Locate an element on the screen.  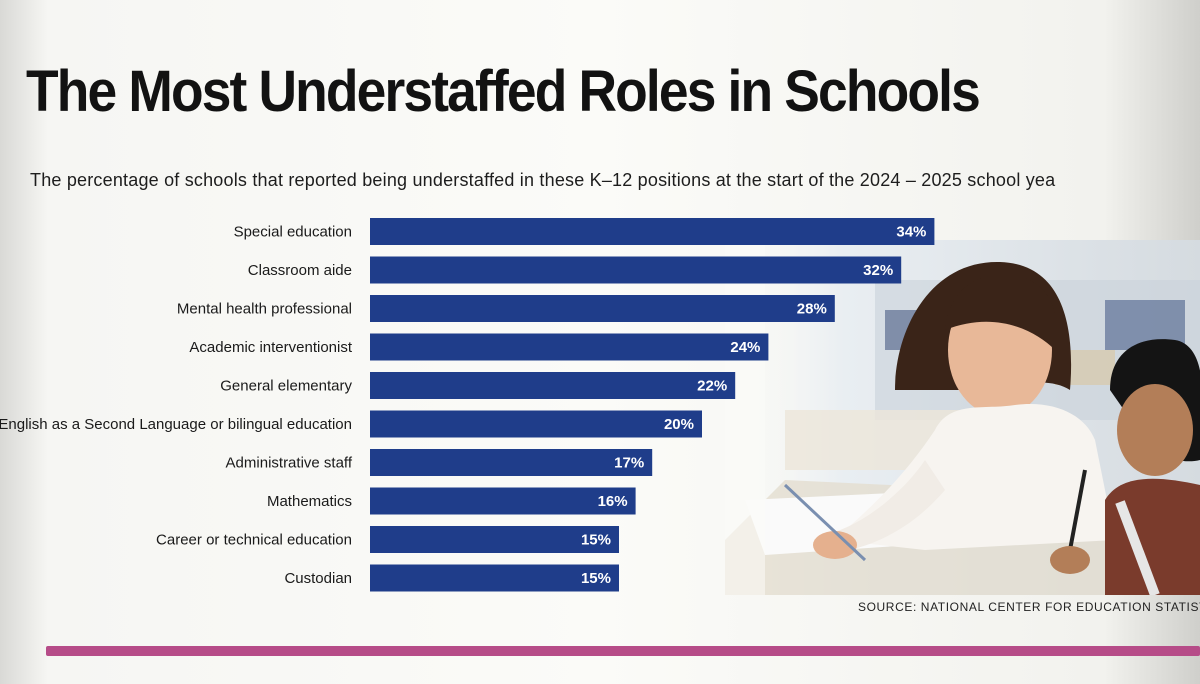
category-label: Classroom aide is located at coordinates (300, 270).